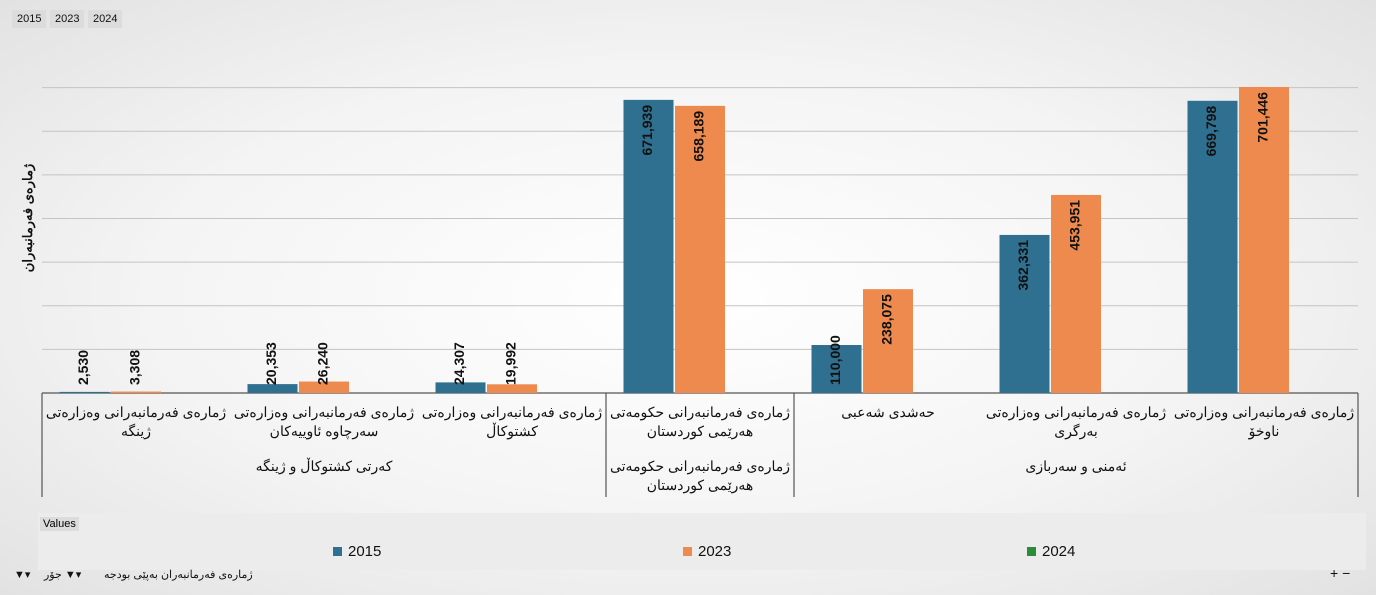  Describe the element at coordinates (365, 551) in the screenshot. I see `legend-label: 2015` at that location.